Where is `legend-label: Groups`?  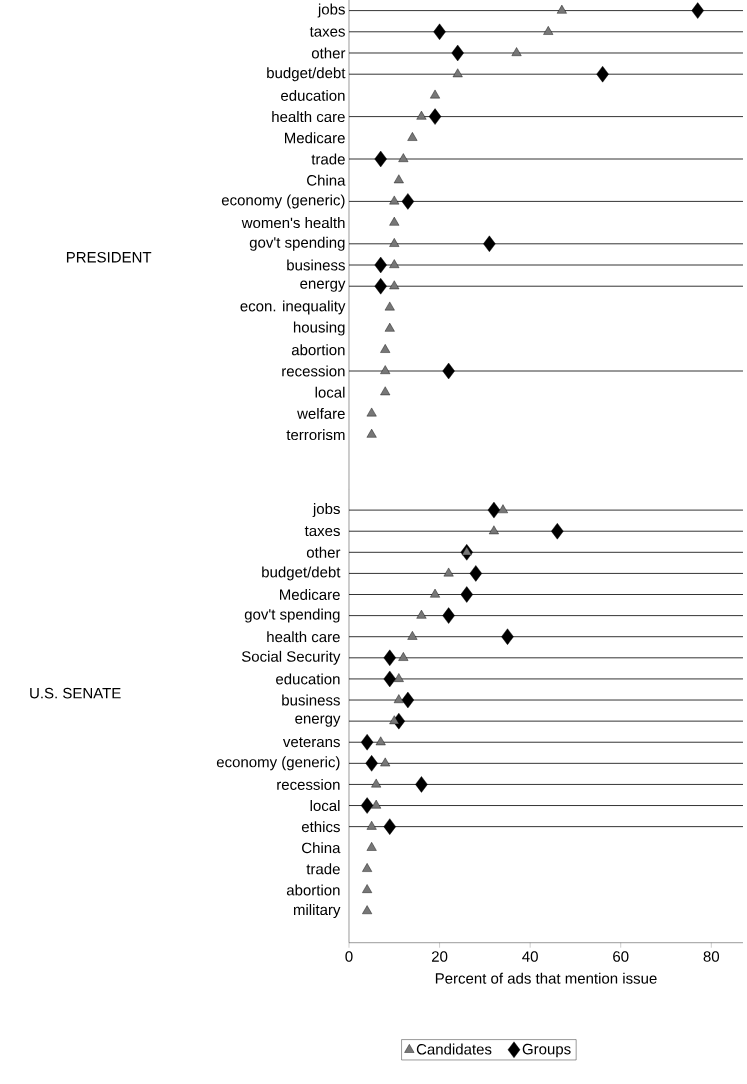 legend-label: Groups is located at coordinates (546, 1050).